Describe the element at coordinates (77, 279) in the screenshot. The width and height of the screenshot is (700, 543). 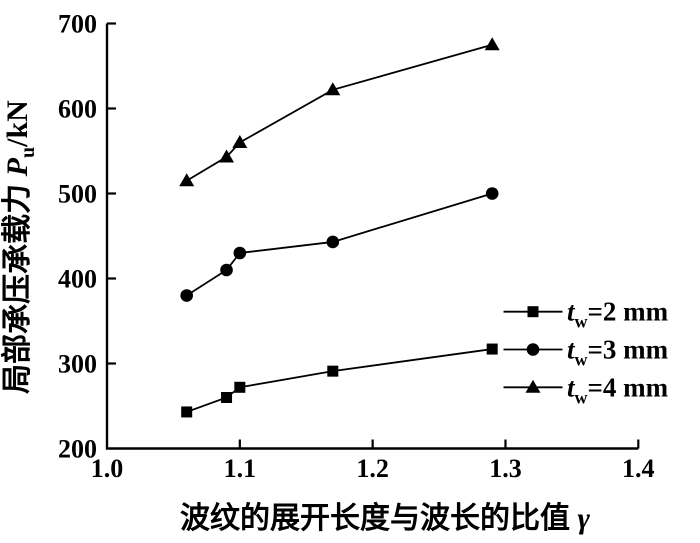
I see `y-tick-label: 400` at that location.